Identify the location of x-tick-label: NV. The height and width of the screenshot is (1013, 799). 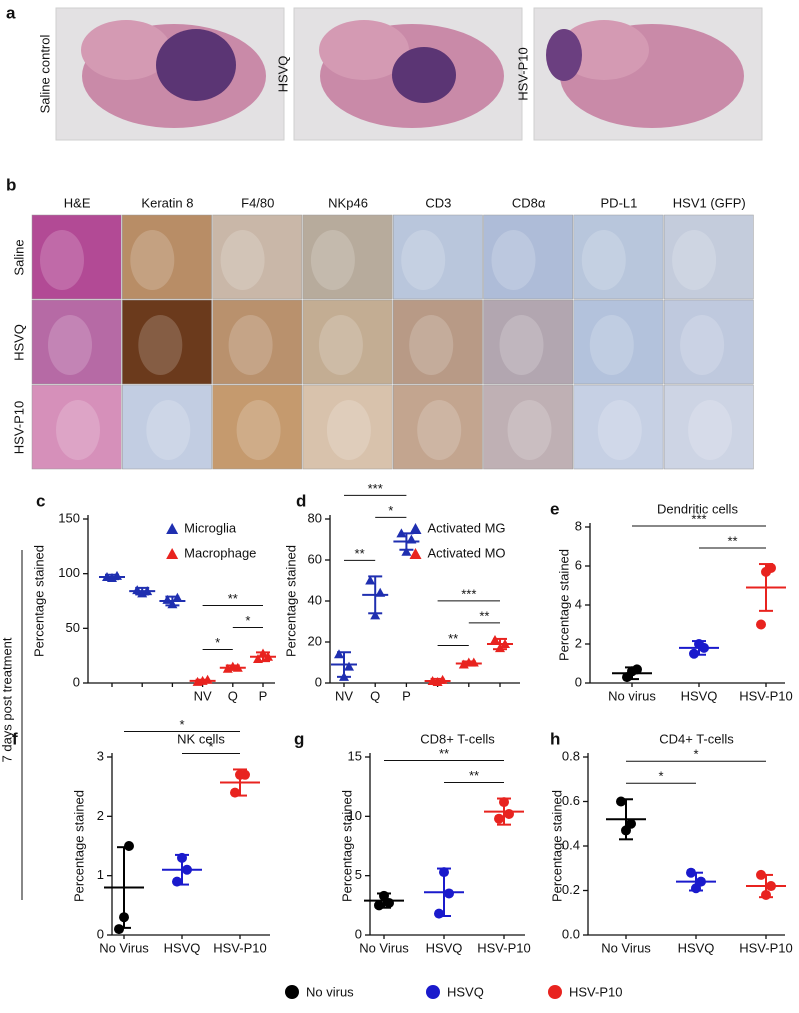
(344, 695).